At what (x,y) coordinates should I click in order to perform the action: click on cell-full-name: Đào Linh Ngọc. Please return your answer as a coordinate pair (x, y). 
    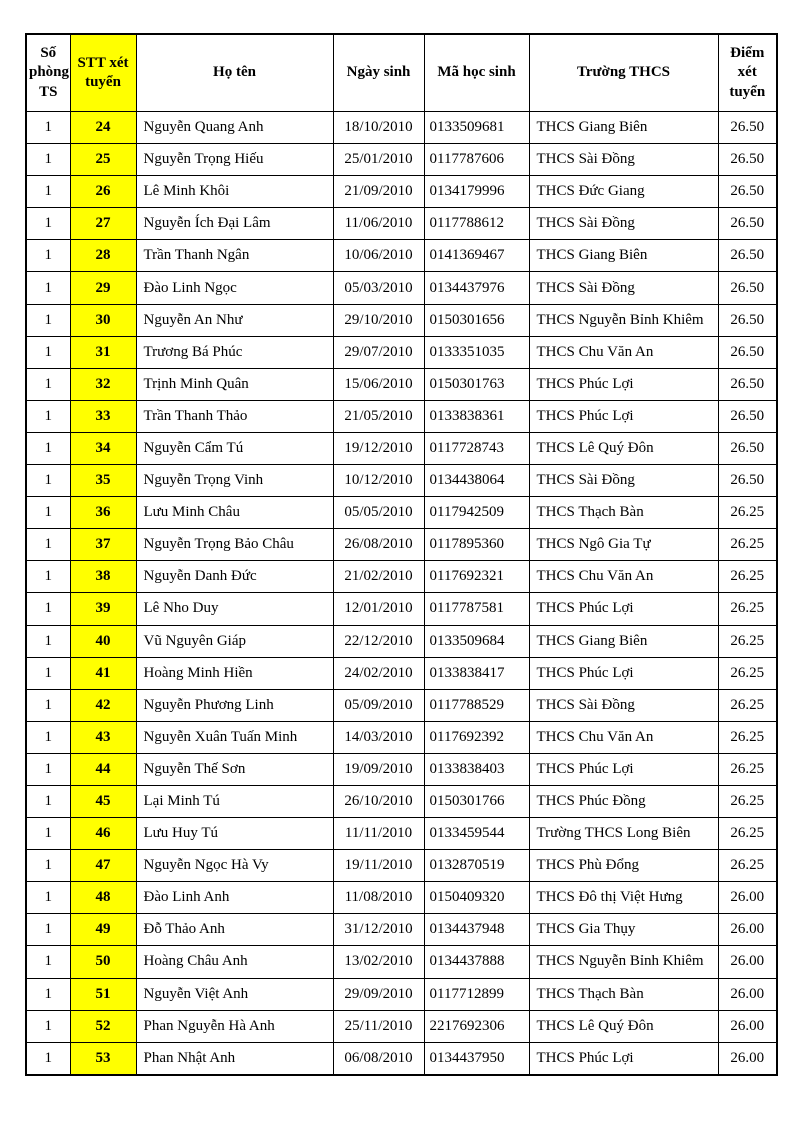
    Looking at the image, I should click on (234, 288).